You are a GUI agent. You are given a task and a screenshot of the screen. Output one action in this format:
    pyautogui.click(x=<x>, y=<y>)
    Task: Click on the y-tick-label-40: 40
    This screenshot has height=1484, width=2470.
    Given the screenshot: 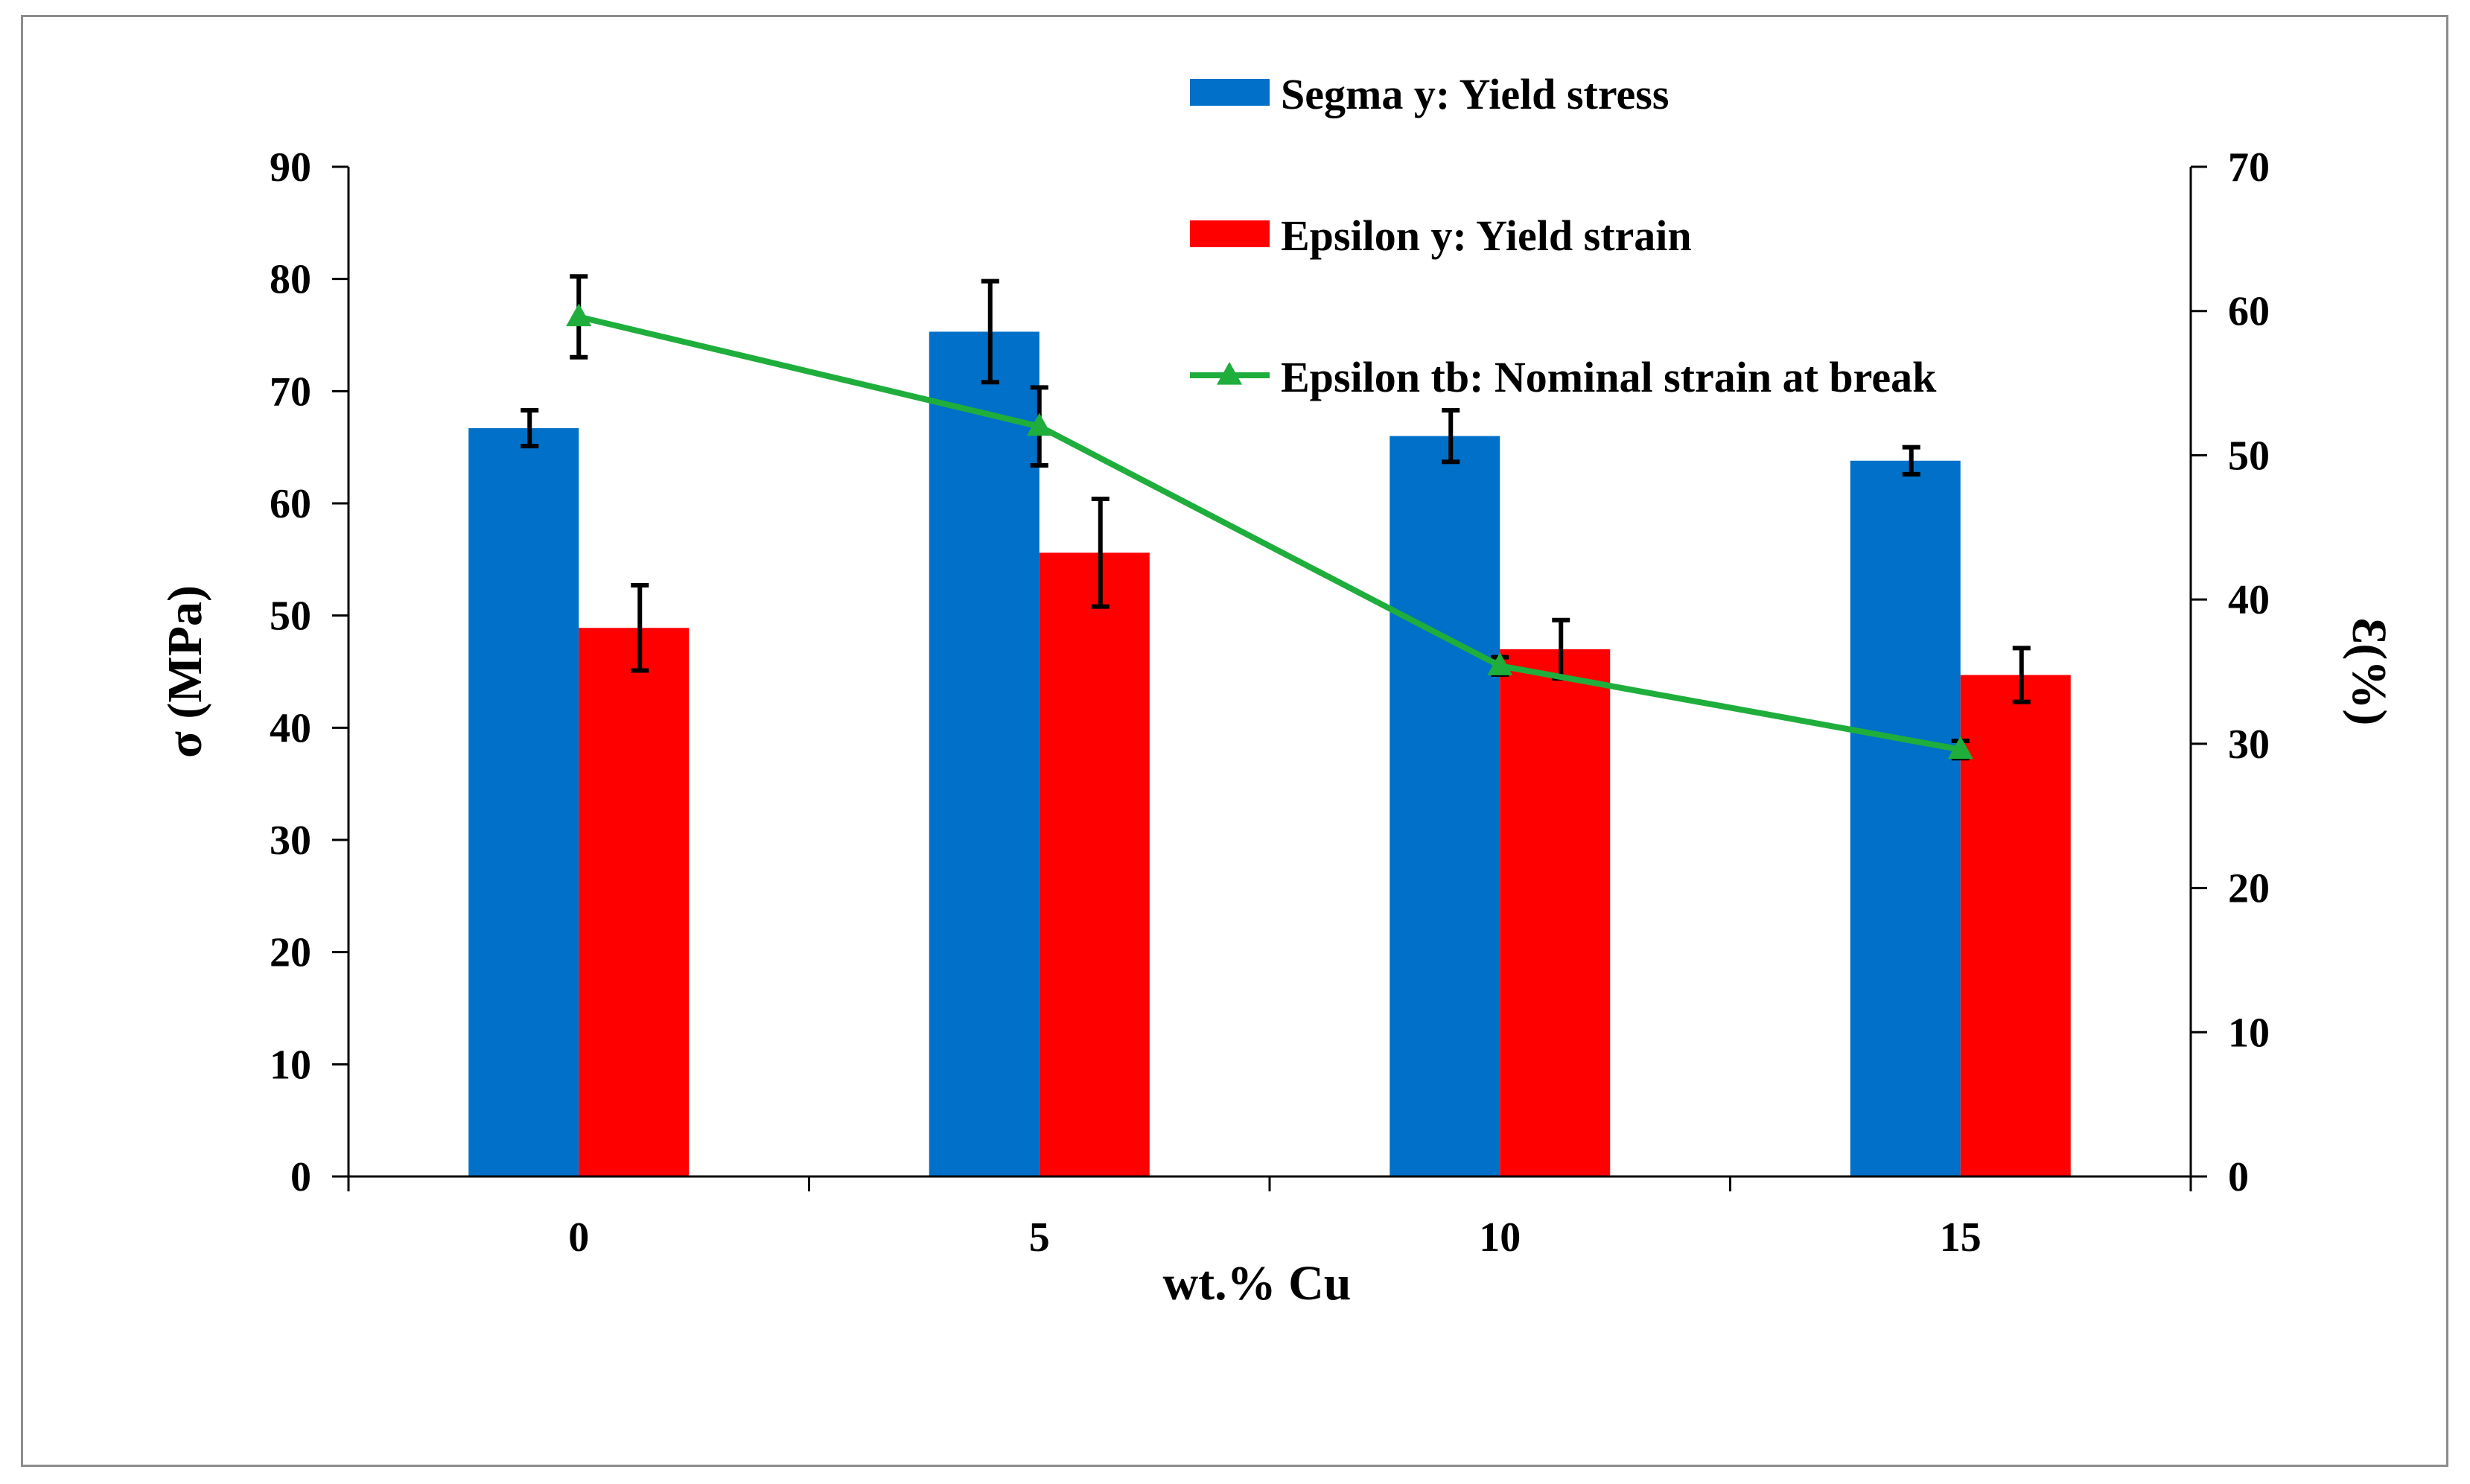 What is the action you would take?
    pyautogui.click(x=290, y=728)
    